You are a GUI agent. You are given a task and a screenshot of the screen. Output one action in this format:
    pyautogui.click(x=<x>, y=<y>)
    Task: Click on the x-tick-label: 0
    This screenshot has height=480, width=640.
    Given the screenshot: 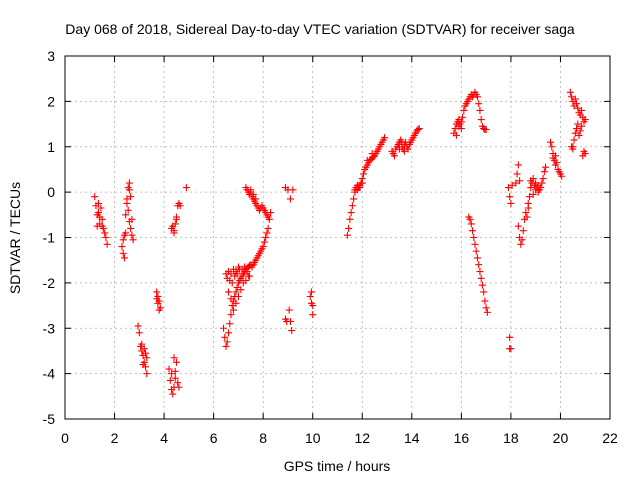 What is the action you would take?
    pyautogui.click(x=65, y=438)
    